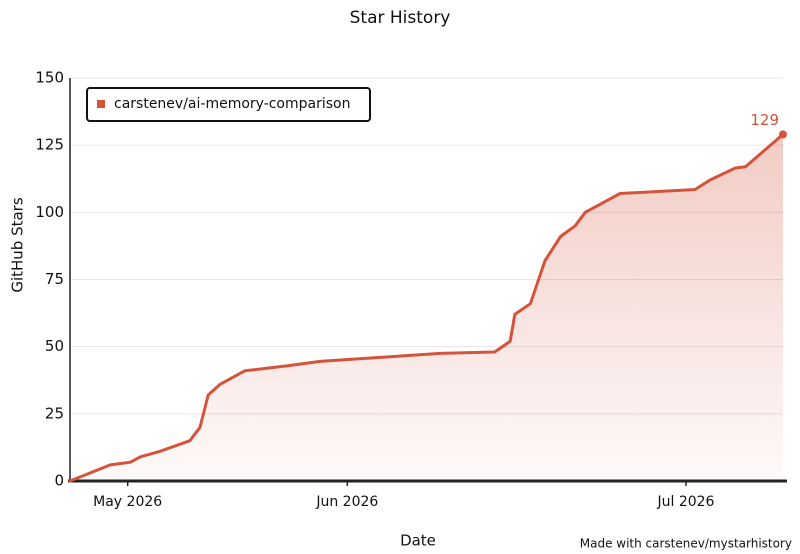  What do you see at coordinates (49, 145) in the screenshot?
I see `y-tick-label: 125` at bounding box center [49, 145].